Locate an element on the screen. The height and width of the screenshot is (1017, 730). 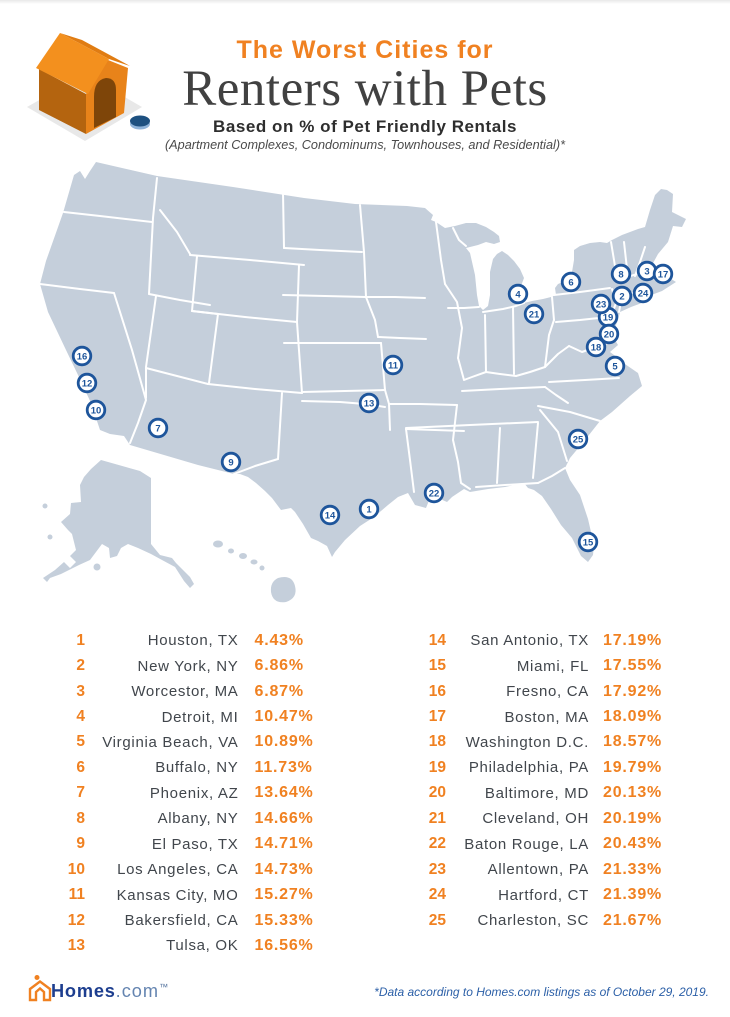
svg-text: 25 is located at coordinates (578, 439).